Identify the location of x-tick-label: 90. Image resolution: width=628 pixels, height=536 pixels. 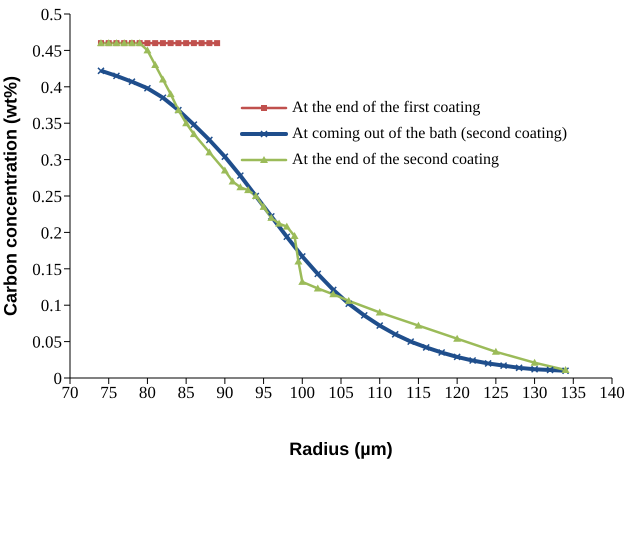
(225, 392).